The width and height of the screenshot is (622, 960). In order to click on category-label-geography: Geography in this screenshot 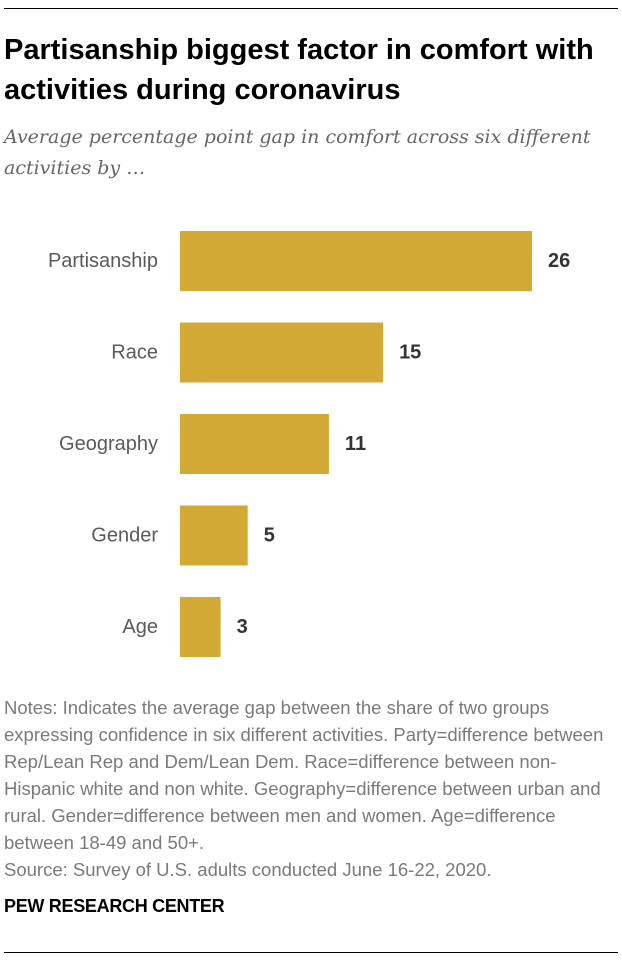, I will do `click(108, 444)`.